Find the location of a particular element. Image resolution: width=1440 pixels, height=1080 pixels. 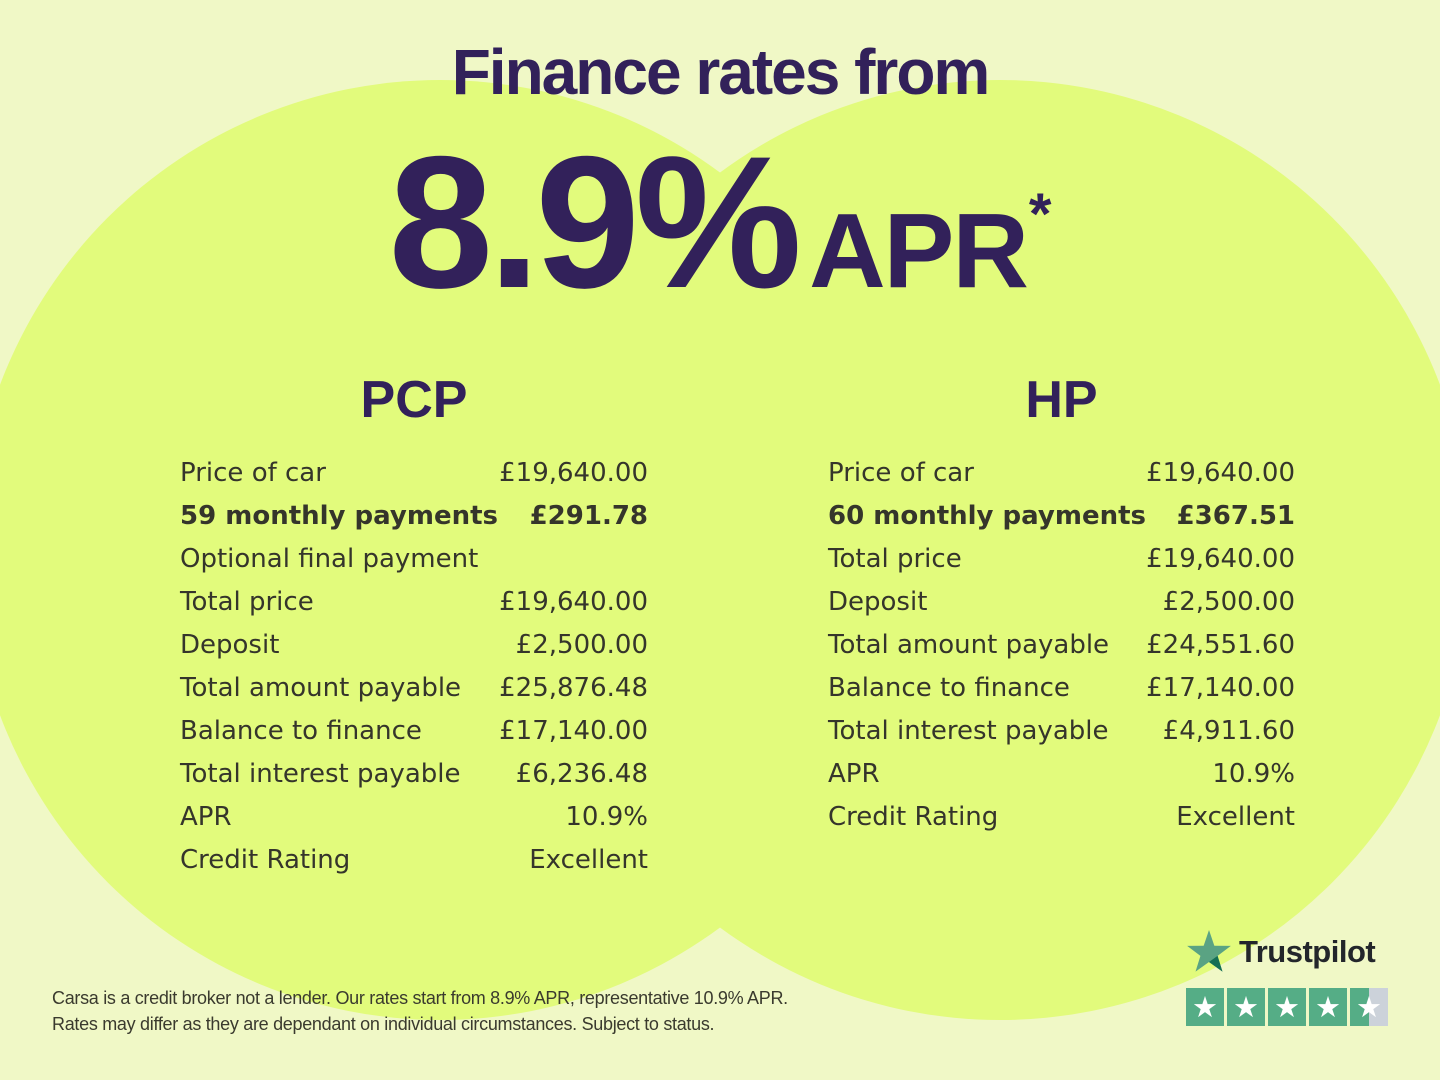

trustpilot-rating-stars: ★ ★ ★ ★ ★ is located at coordinates (1287, 1007).